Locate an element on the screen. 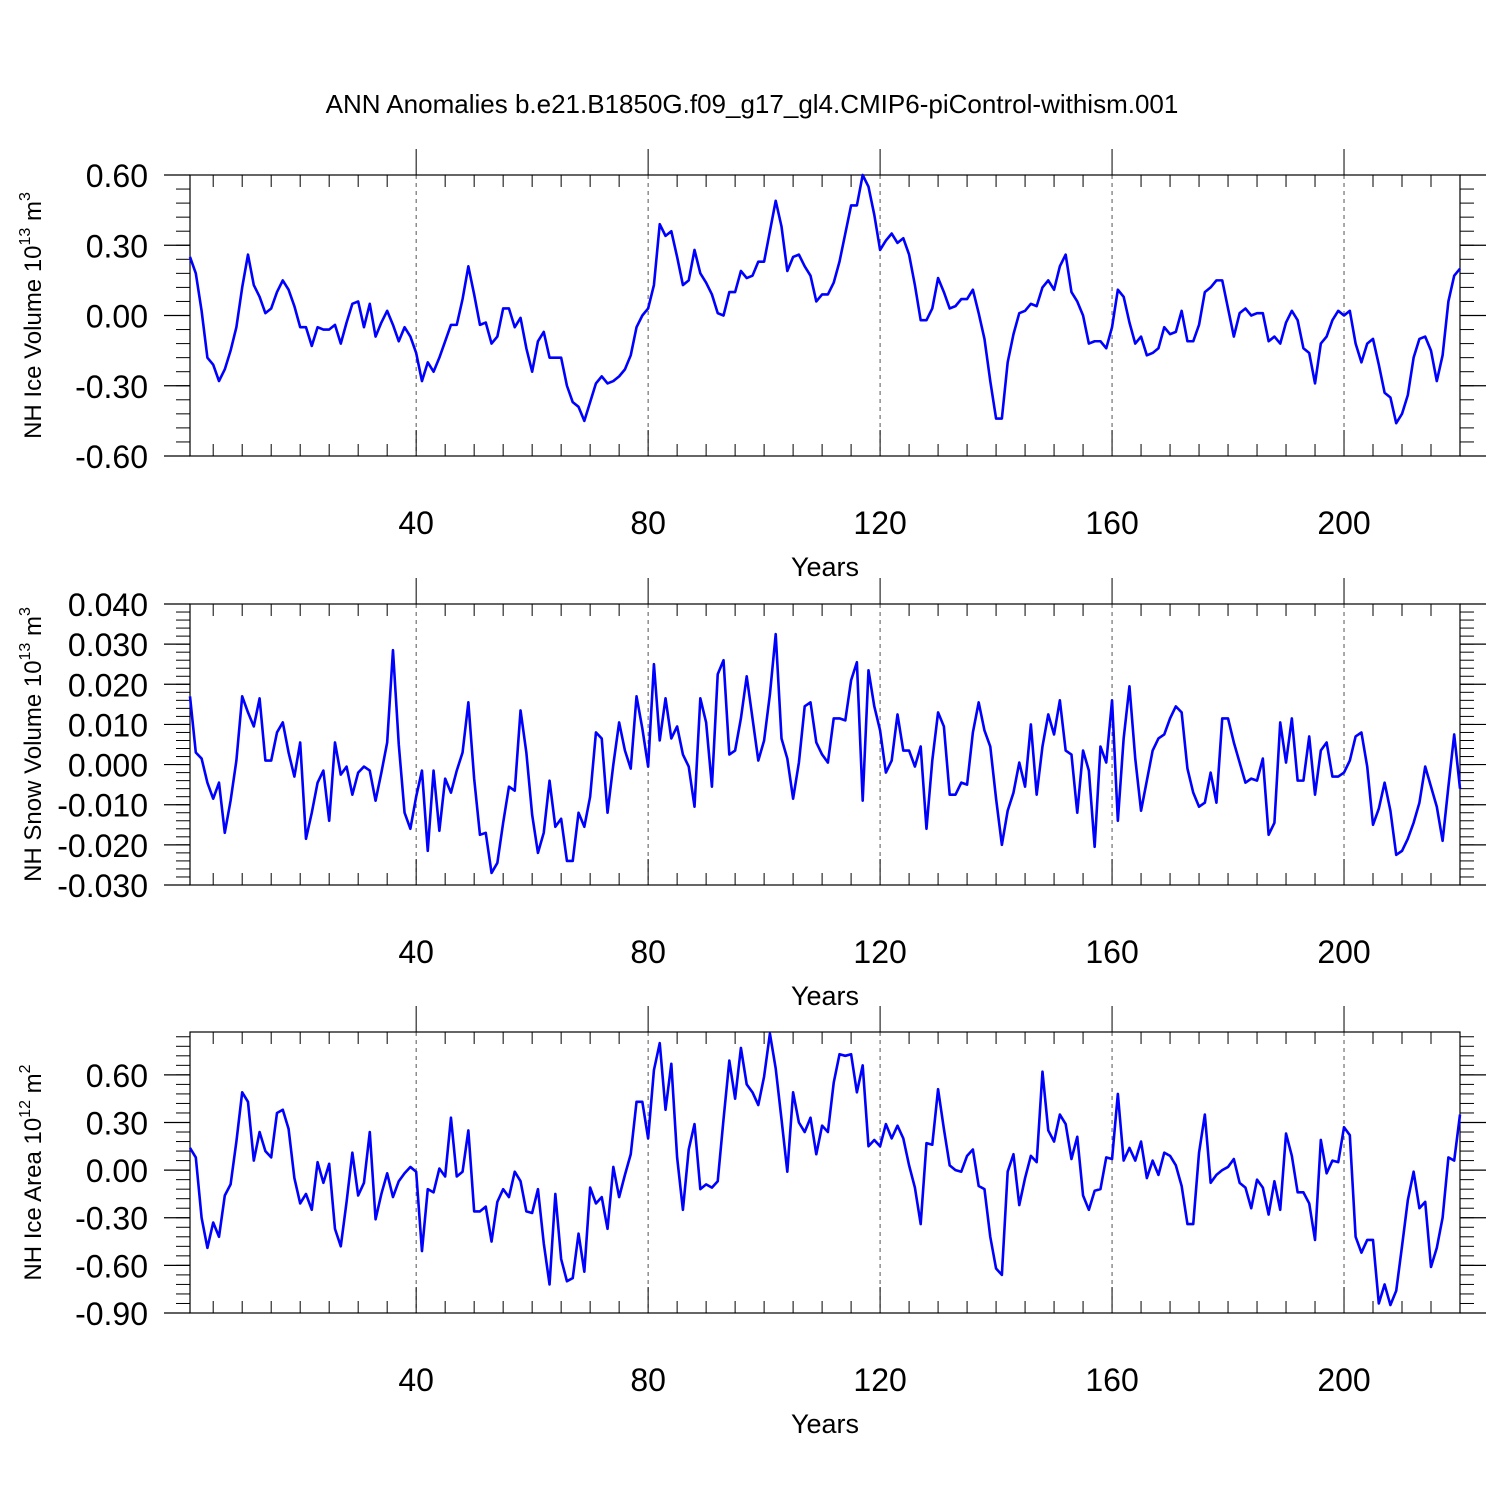  y-axis-label: NH Snow Volume 1013 m3 is located at coordinates (32, 744).